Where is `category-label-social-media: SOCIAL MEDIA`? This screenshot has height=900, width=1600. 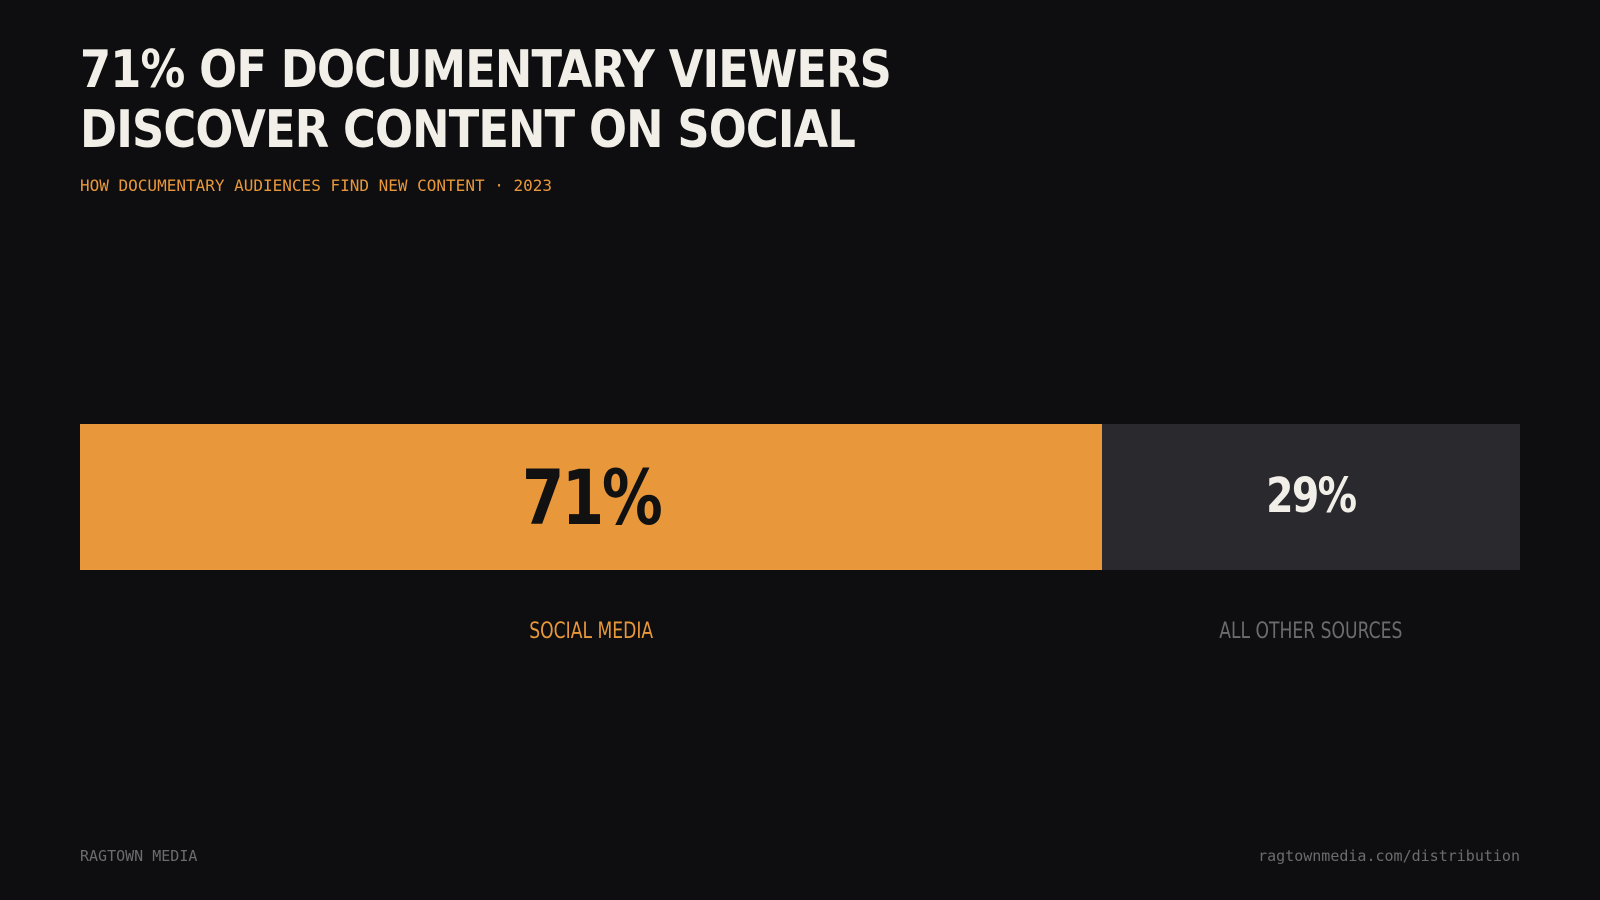 category-label-social-media: SOCIAL MEDIA is located at coordinates (591, 631).